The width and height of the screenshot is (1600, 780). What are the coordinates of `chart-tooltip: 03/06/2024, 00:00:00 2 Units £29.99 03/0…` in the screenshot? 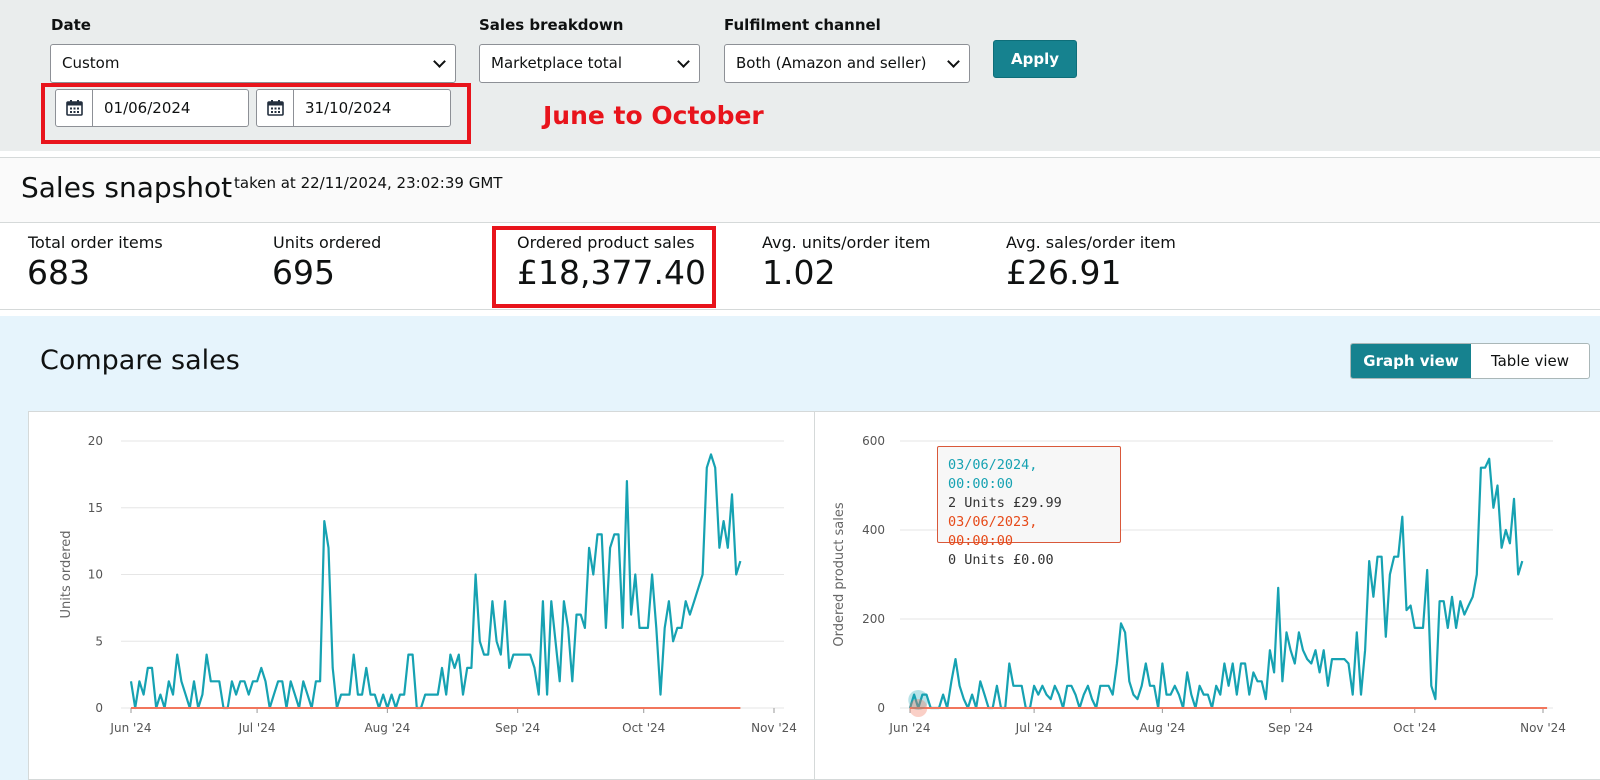 It's located at (1029, 507).